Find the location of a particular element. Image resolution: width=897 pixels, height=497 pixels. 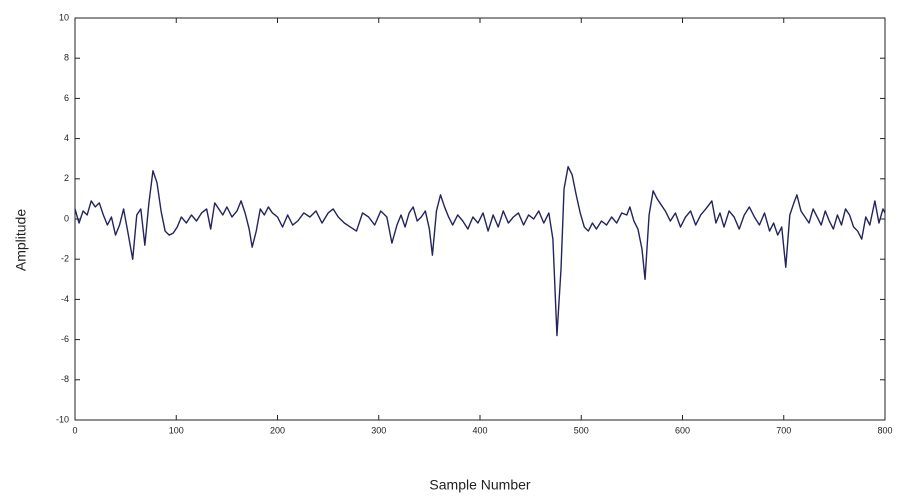

y-tick-label: 4 is located at coordinates (66, 138).